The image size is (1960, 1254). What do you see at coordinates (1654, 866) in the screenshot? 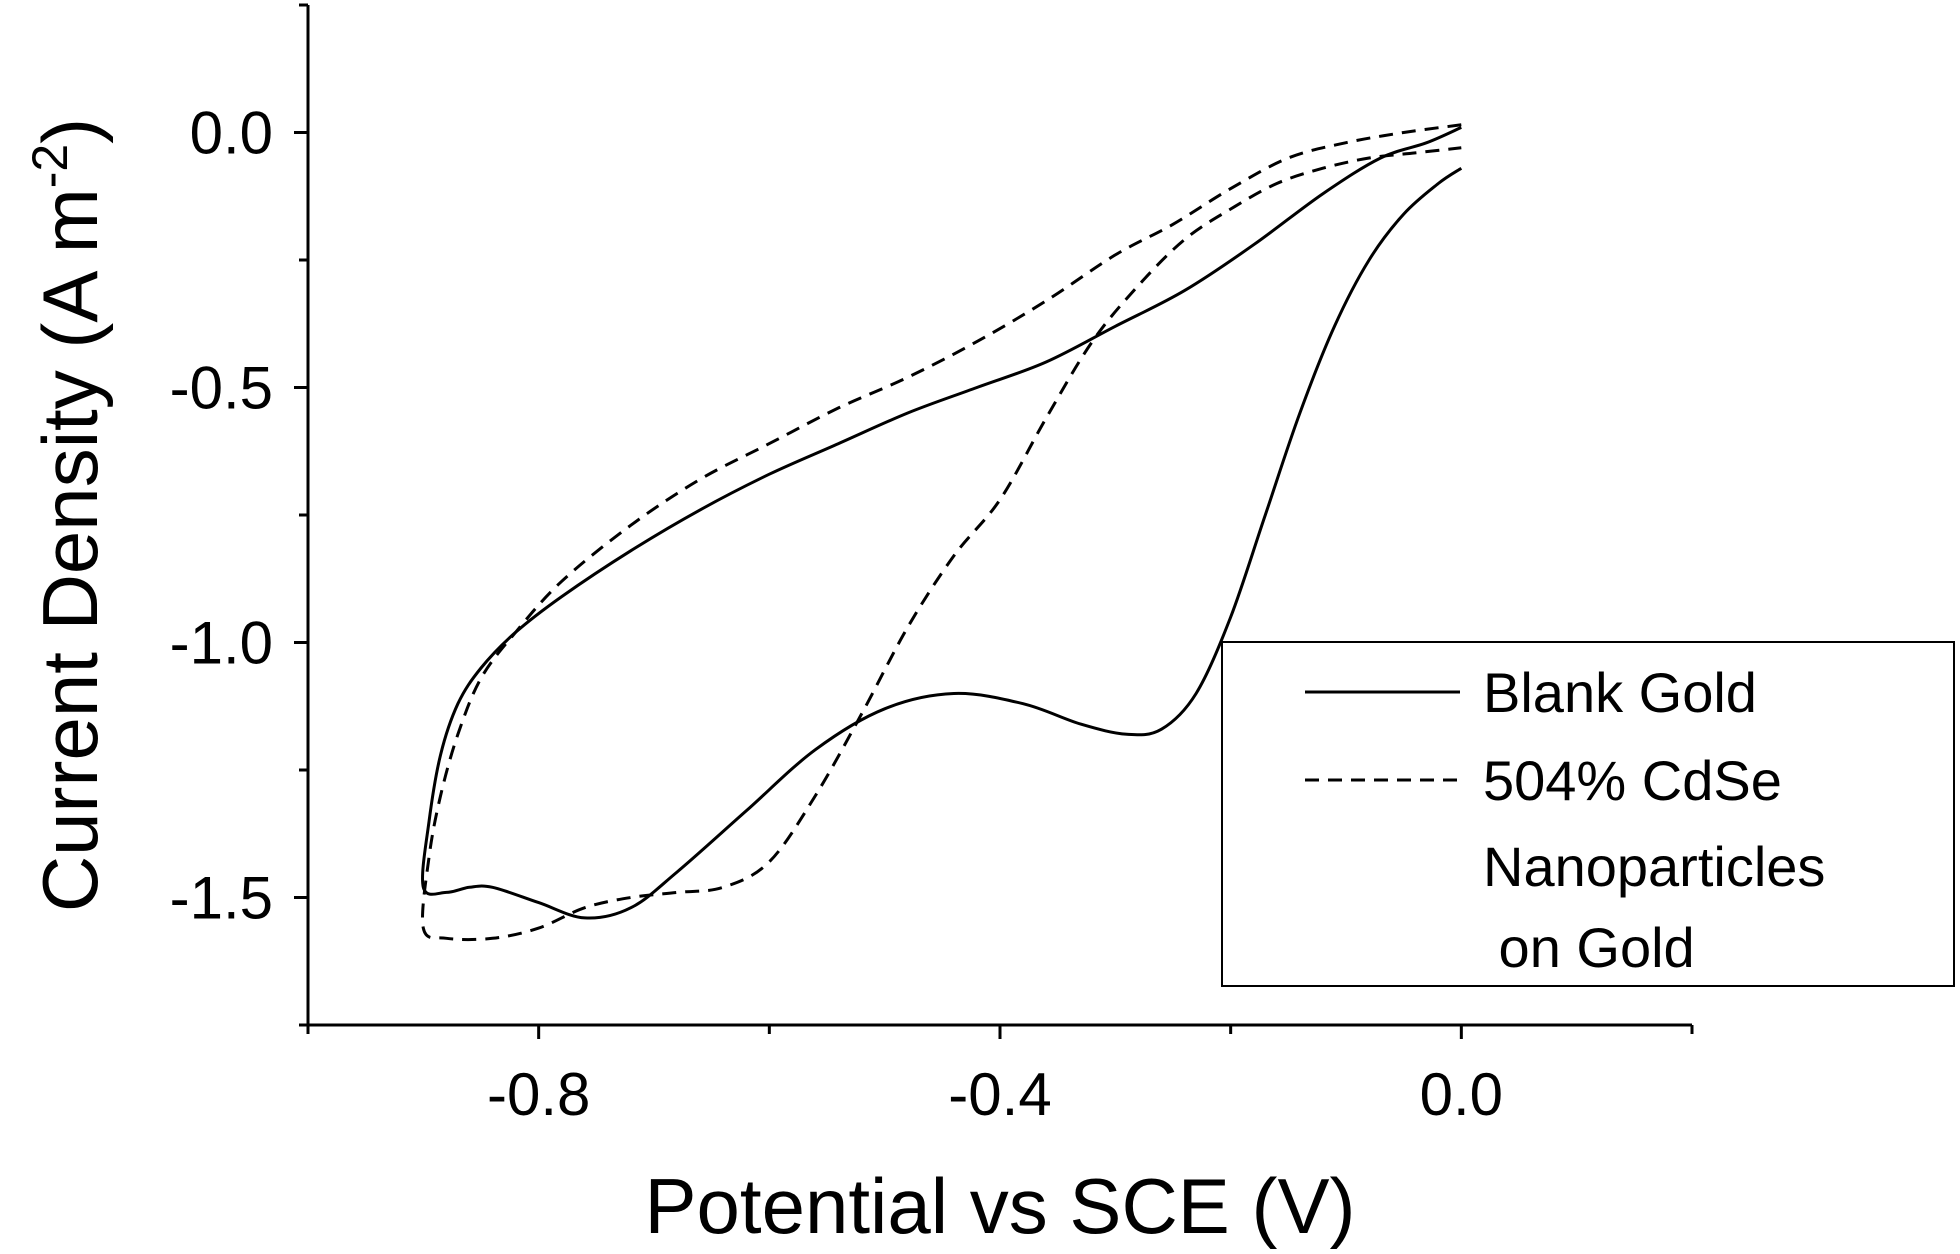
I see `legend-label-nanoparticles: Nanoparticles` at bounding box center [1654, 866].